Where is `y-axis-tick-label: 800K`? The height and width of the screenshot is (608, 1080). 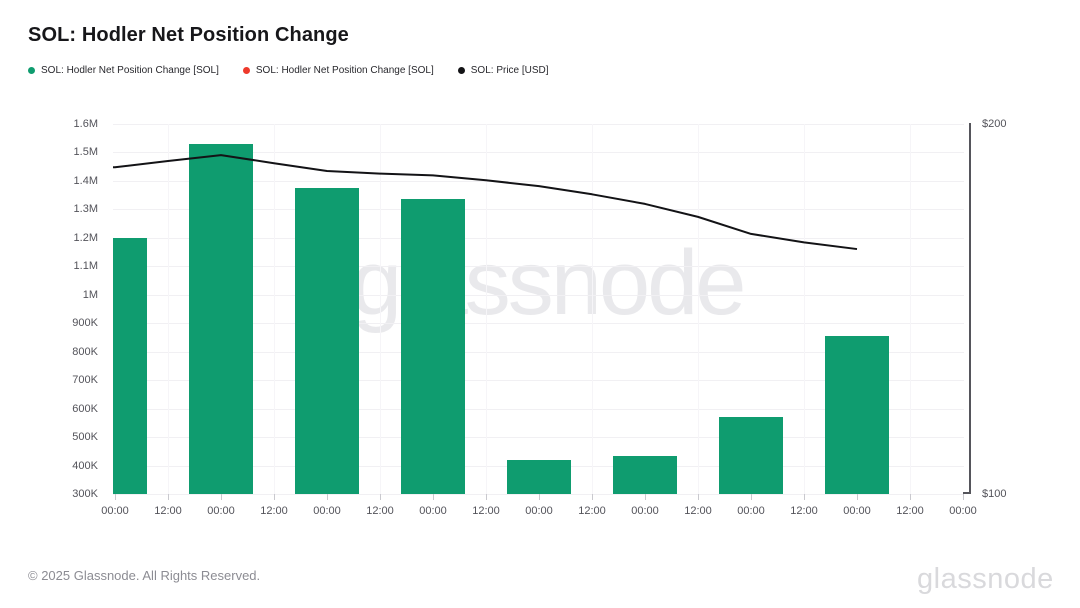
y-axis-tick-label: 800K is located at coordinates (85, 351).